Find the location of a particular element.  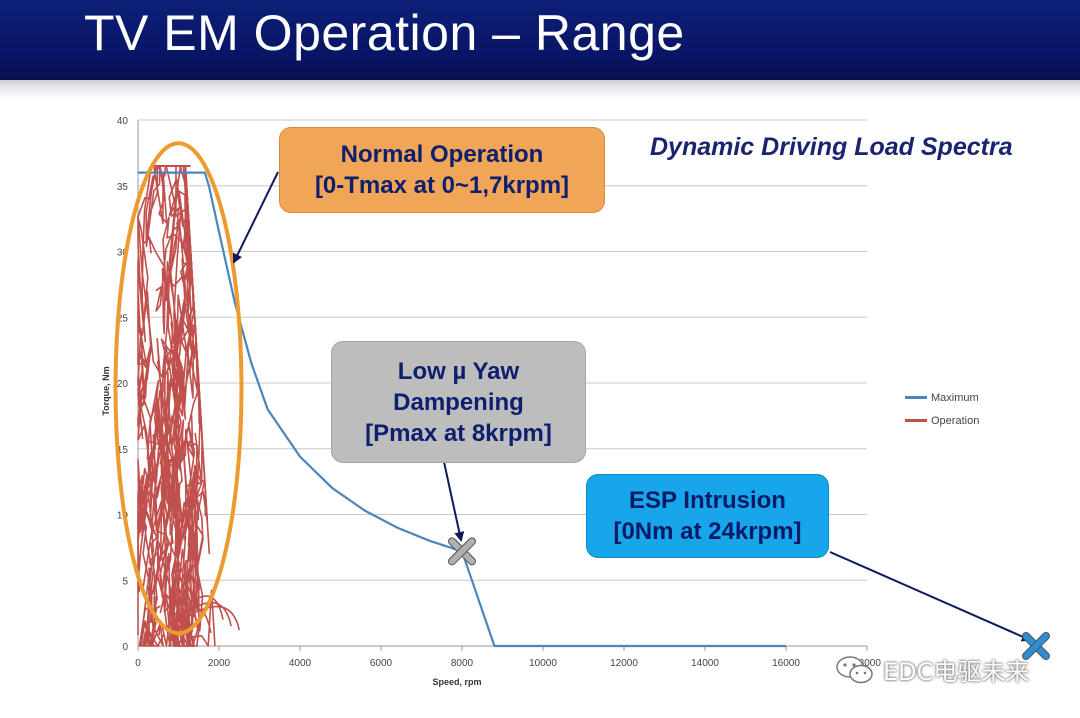

x-tick-label-8000: 8000 is located at coordinates (462, 663).